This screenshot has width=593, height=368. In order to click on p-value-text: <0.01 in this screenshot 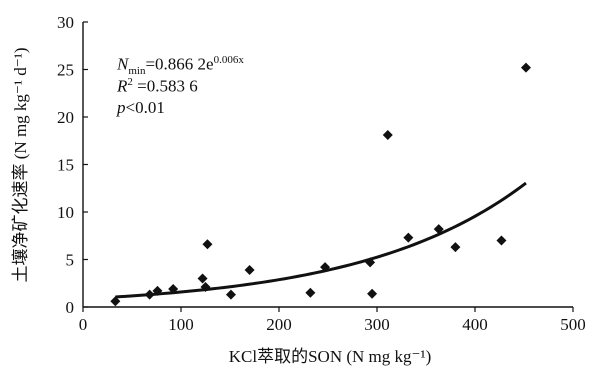, I will do `click(145, 107)`.